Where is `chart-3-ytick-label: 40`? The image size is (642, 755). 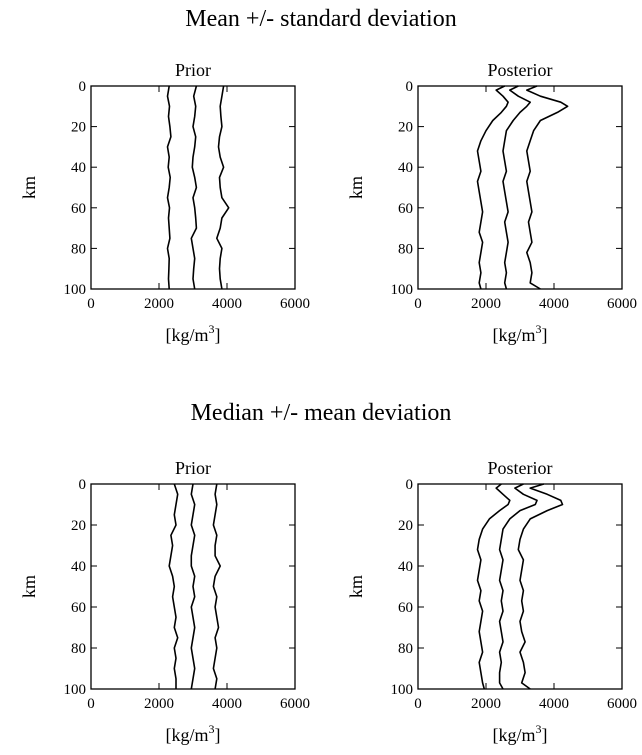
chart-3-ytick-label: 40 is located at coordinates (405, 567).